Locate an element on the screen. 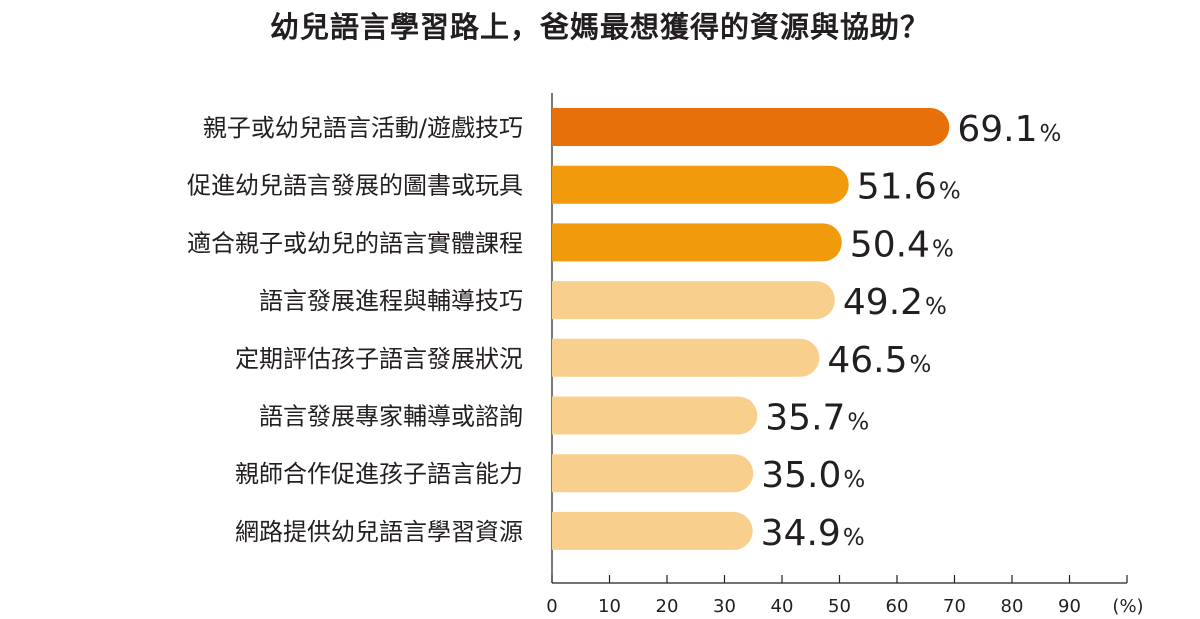  data-label: 35.7% is located at coordinates (817, 418).